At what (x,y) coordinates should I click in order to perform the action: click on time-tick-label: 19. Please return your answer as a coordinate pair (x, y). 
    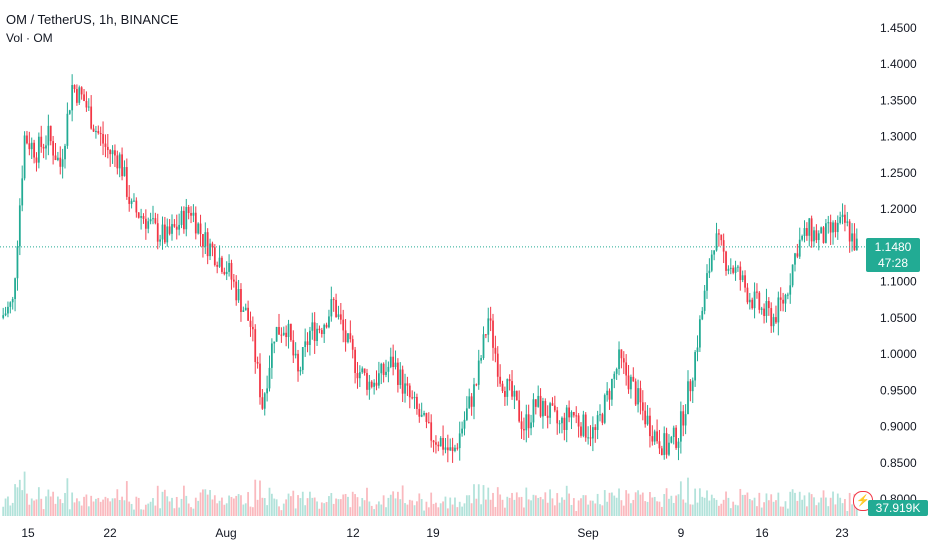
    Looking at the image, I should click on (433, 533).